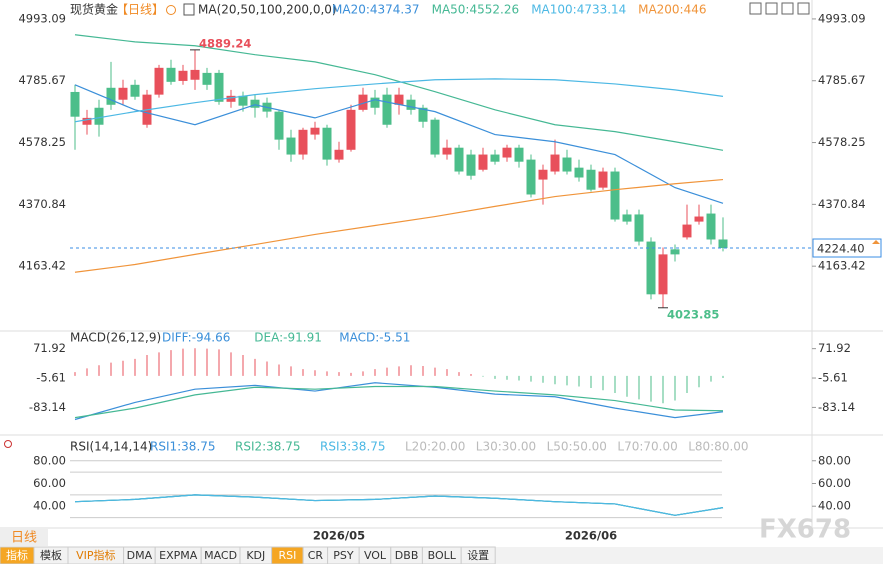  Describe the element at coordinates (51, 555) in the screenshot. I see `toolbar-button: 模板` at that location.